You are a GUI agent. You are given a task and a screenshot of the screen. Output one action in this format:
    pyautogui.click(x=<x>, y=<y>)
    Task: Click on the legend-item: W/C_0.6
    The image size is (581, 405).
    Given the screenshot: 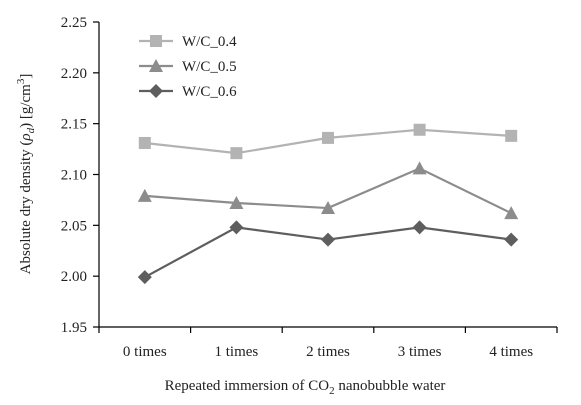 What is the action you would take?
    pyautogui.click(x=188, y=92)
    